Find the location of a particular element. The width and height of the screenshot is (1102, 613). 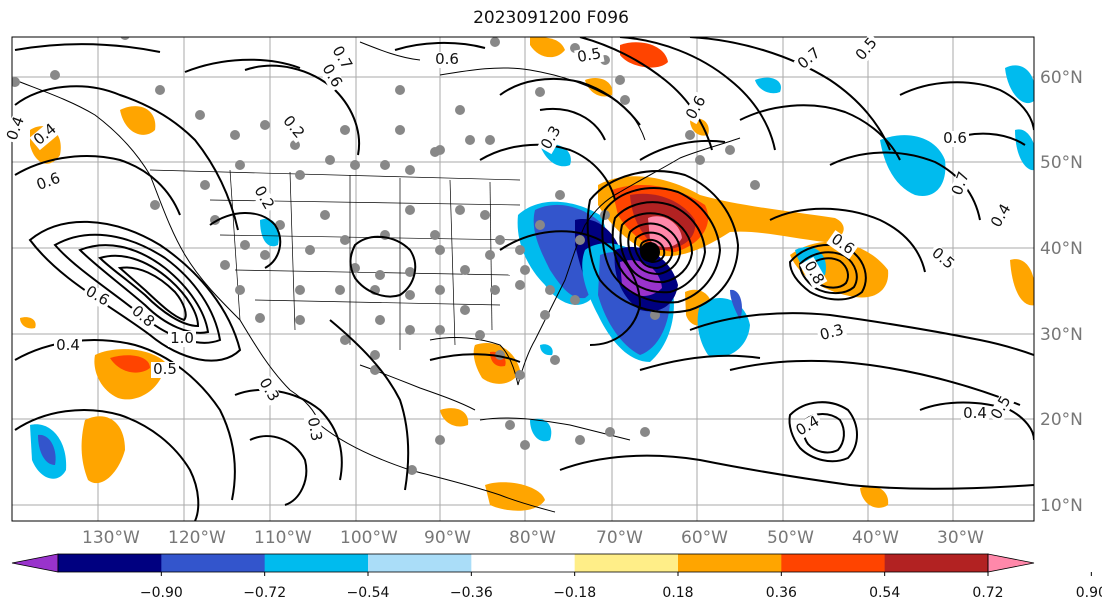

latitude-labels: 60°N 50°N 40°N 30°N 20°N 10°N is located at coordinates (1061, 292).